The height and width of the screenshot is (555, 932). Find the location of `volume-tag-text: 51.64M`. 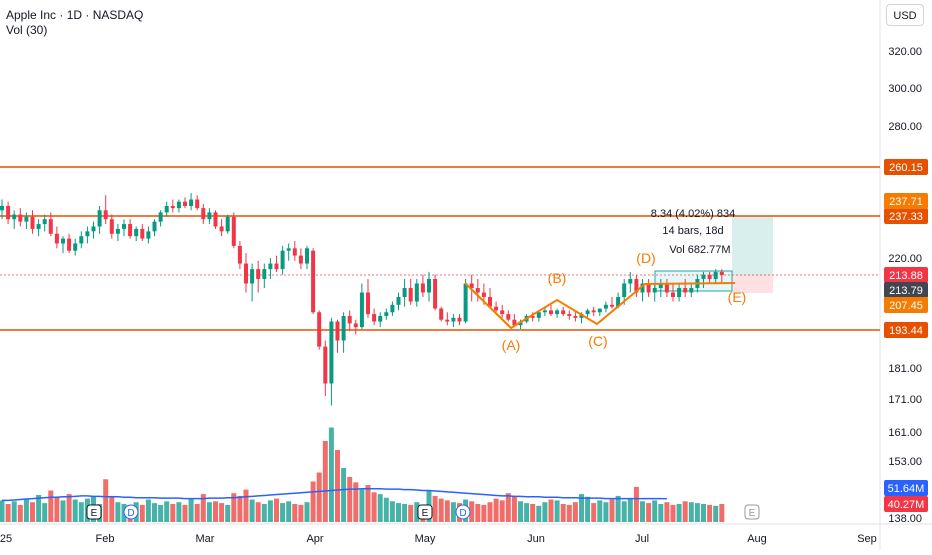

volume-tag-text: 51.64M is located at coordinates (906, 489).